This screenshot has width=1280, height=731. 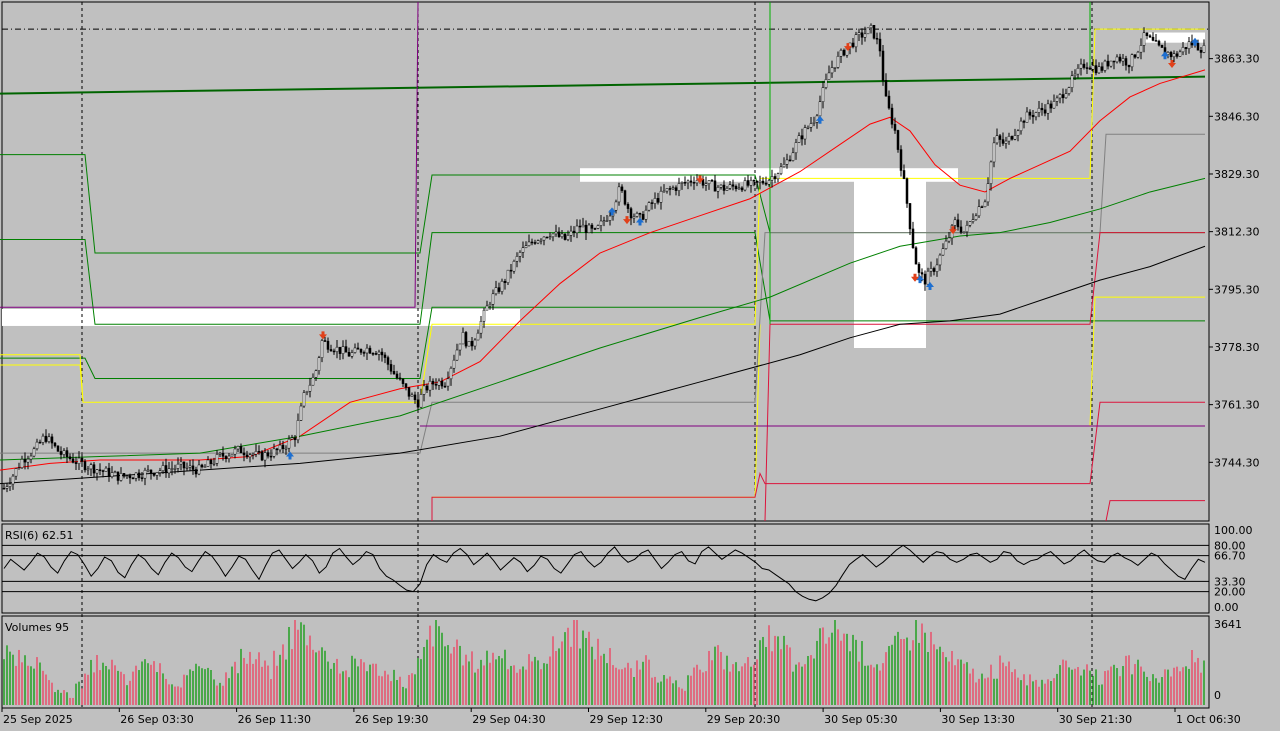 I want to click on rsi-tick-label: 80.00, so click(x=1230, y=545).